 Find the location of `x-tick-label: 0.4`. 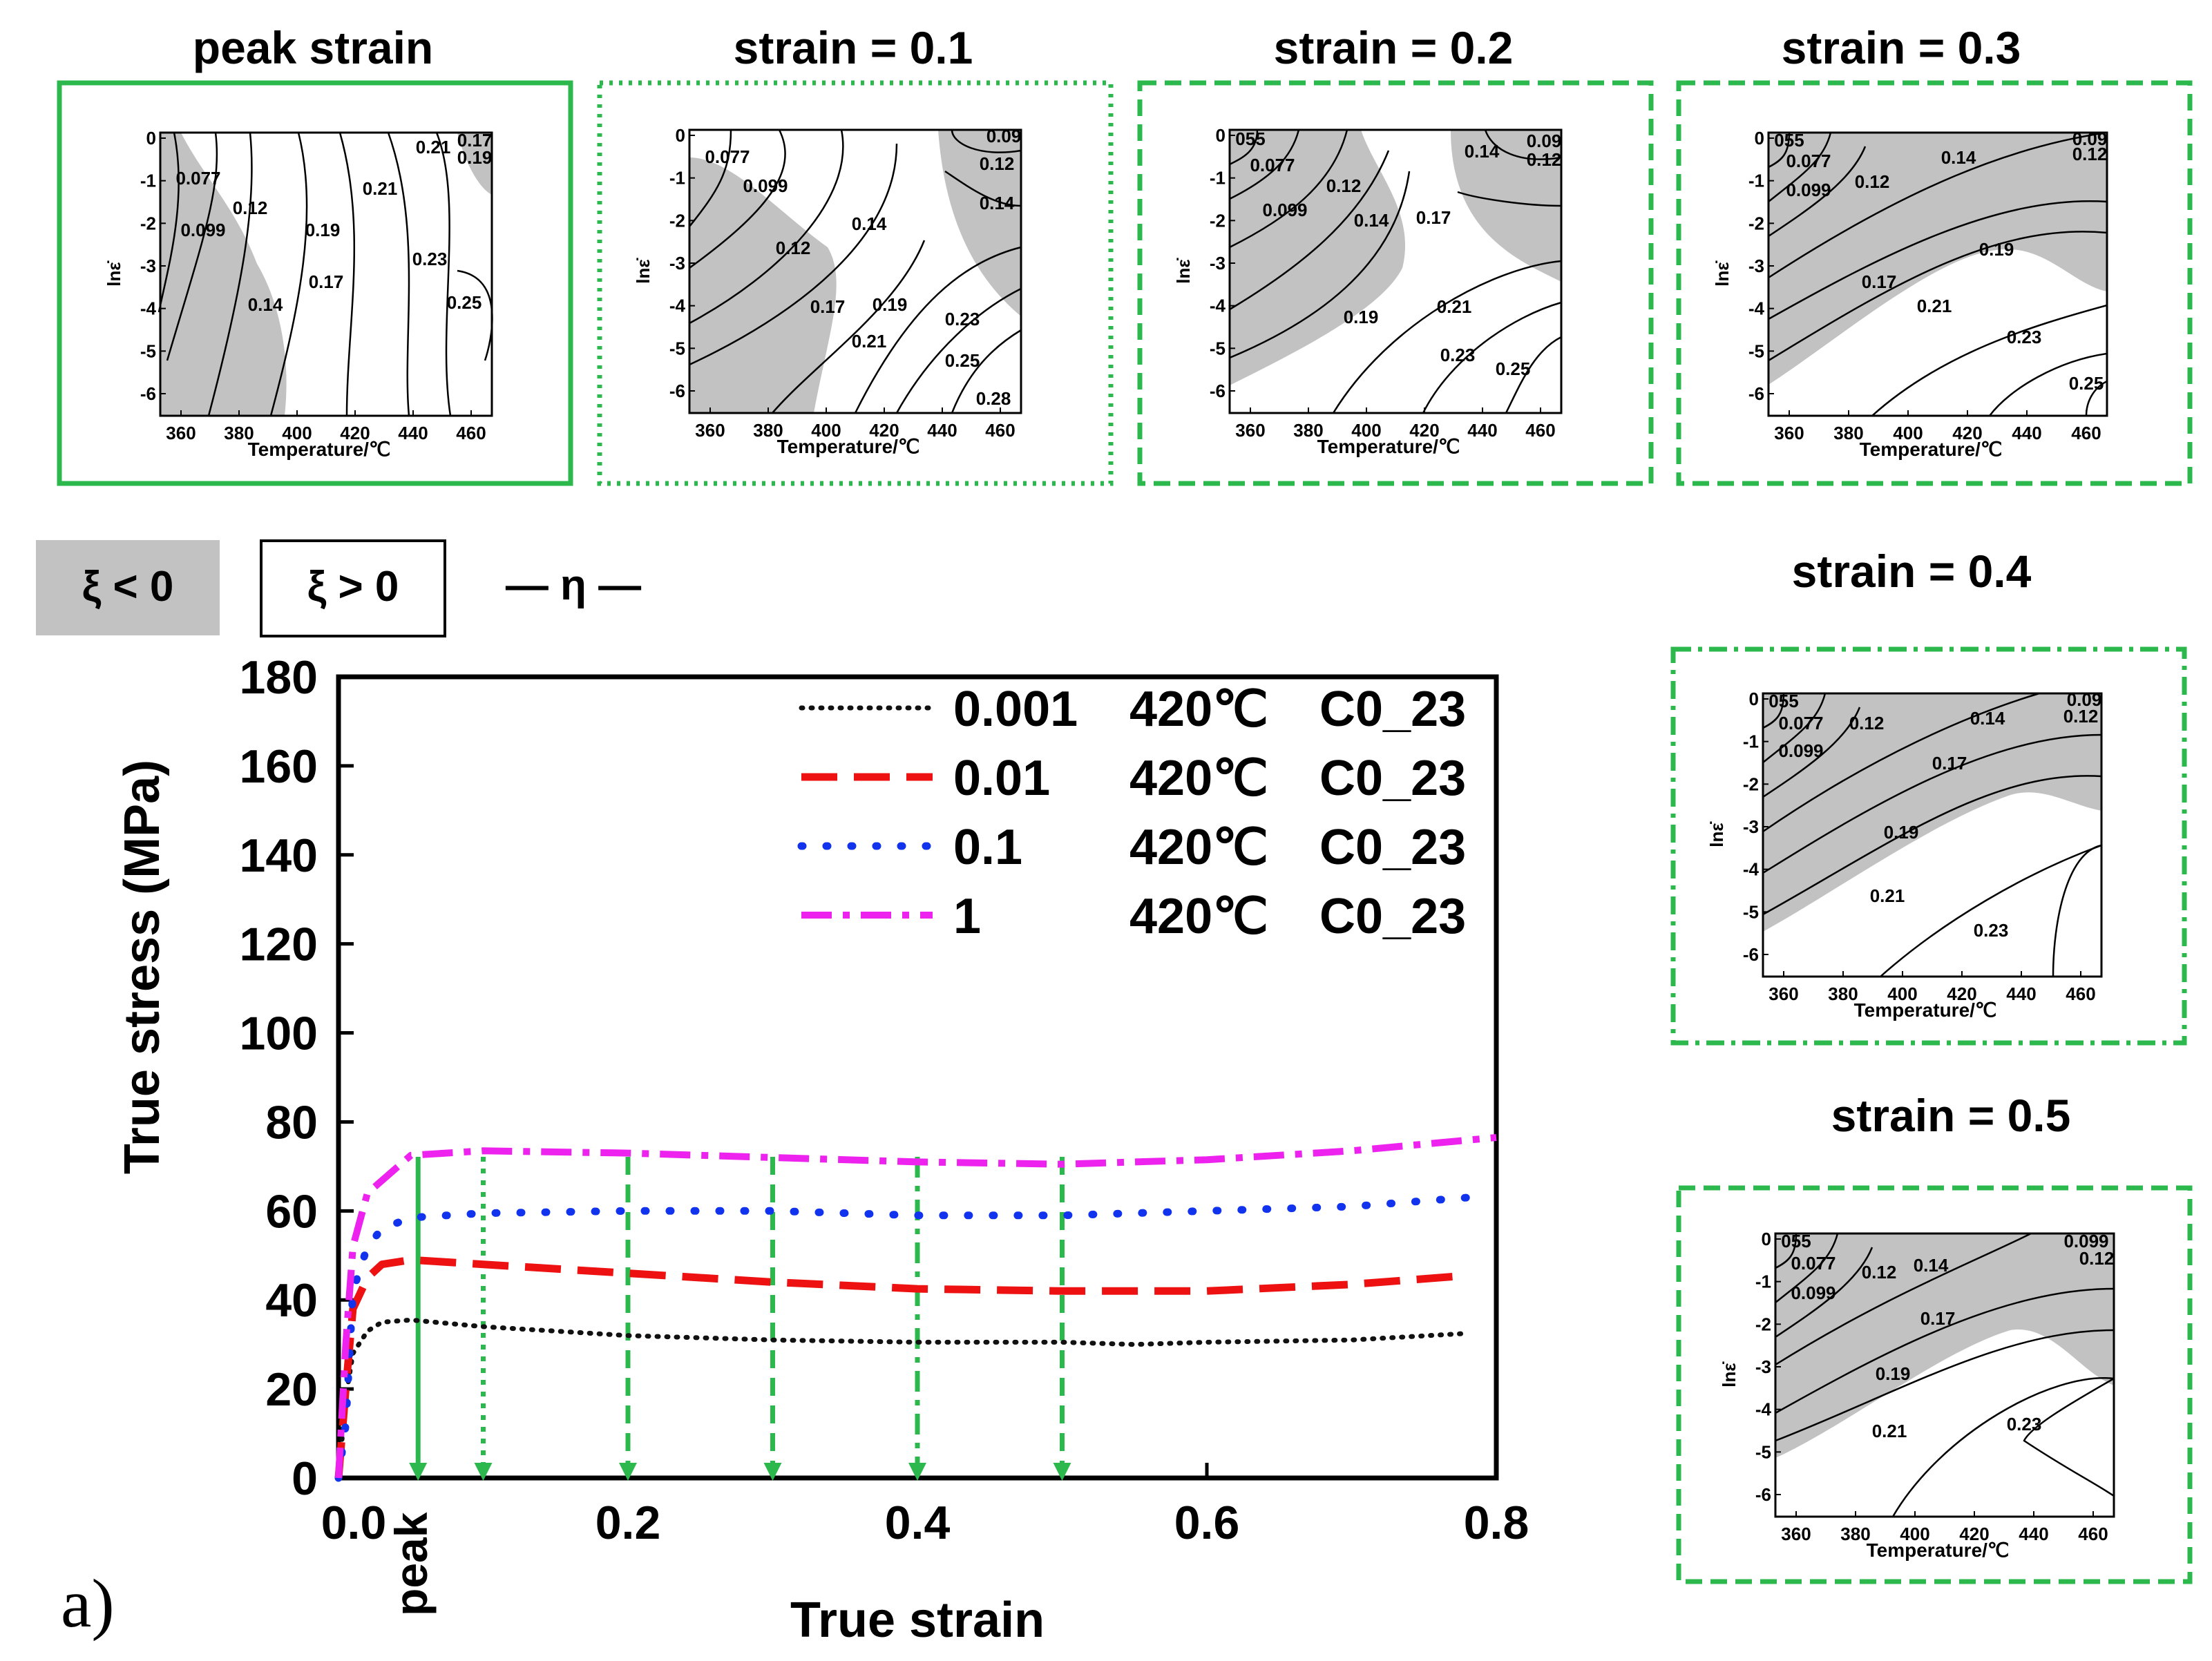

x-tick-label: 0.4 is located at coordinates (918, 1523).